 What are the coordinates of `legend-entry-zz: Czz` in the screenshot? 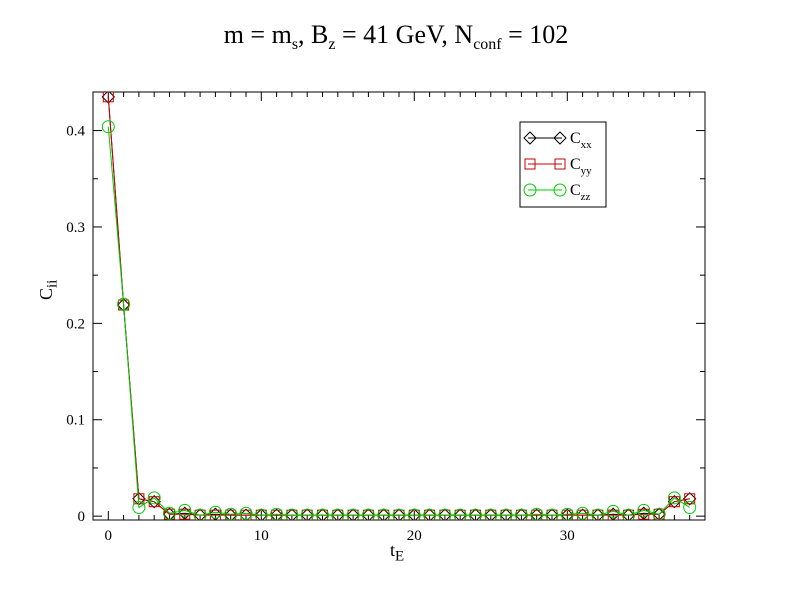 It's located at (557, 192).